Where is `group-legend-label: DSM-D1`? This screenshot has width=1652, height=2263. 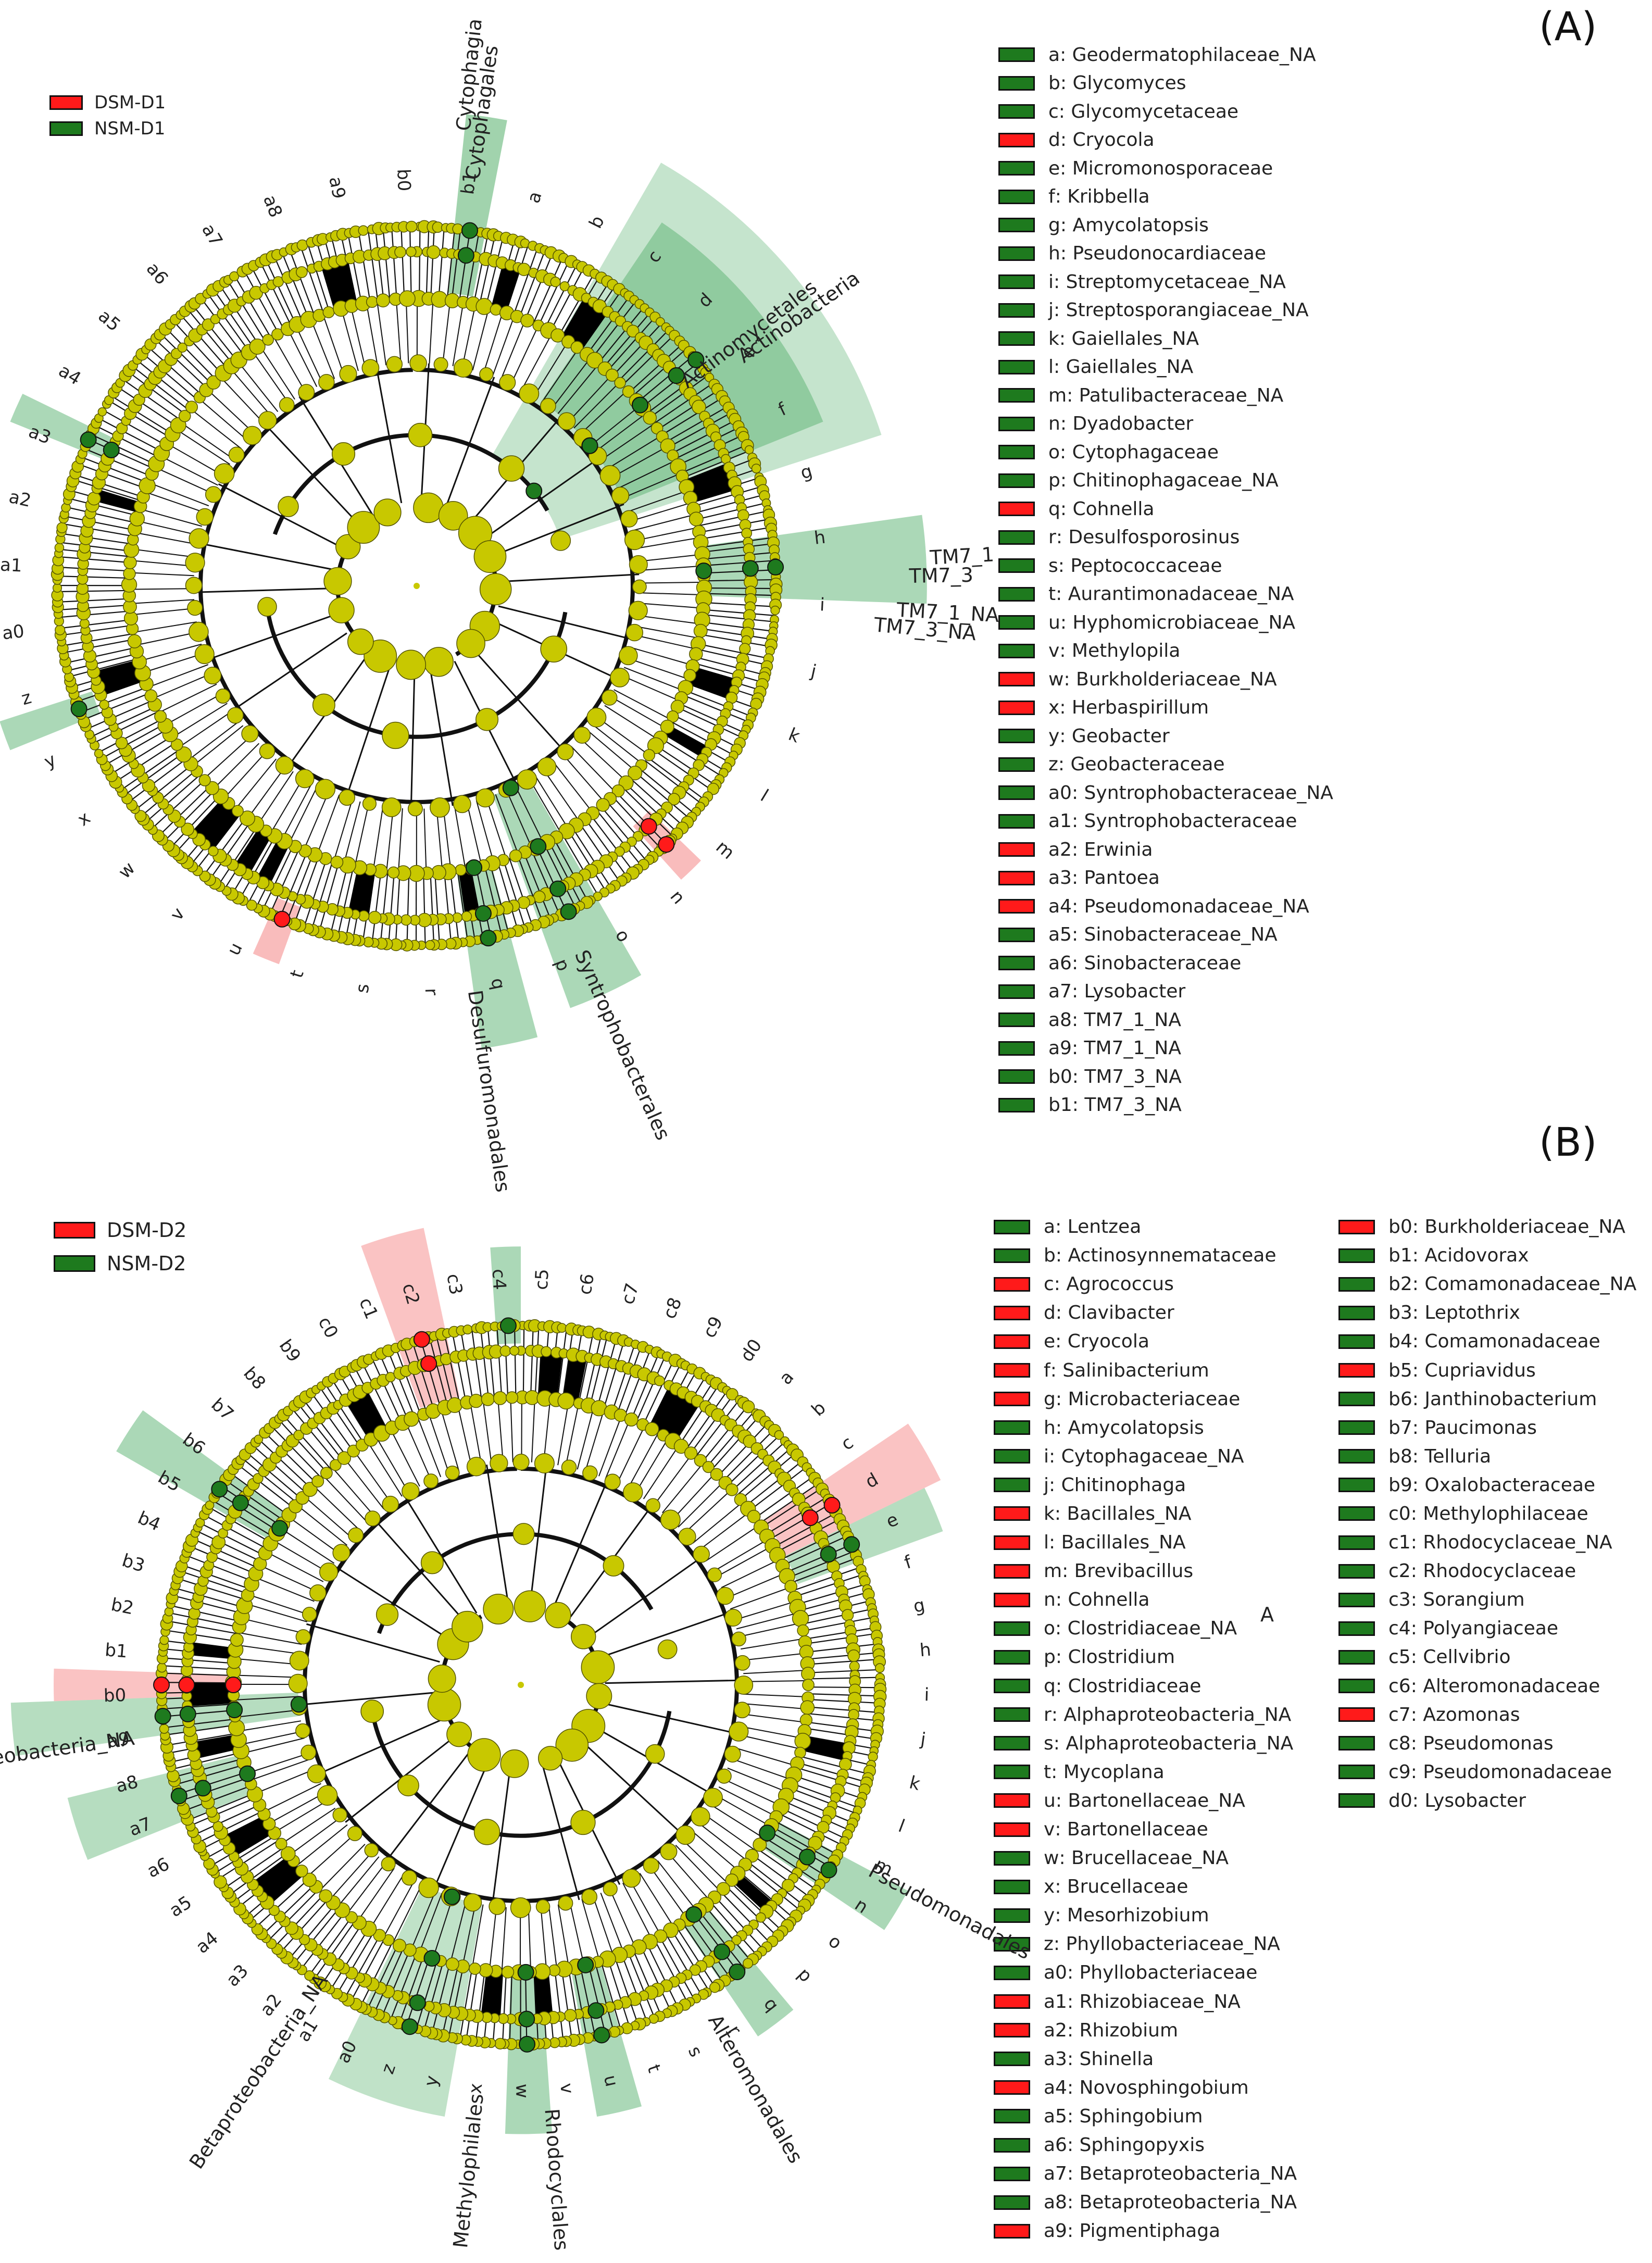 group-legend-label: DSM-D1 is located at coordinates (130, 102).